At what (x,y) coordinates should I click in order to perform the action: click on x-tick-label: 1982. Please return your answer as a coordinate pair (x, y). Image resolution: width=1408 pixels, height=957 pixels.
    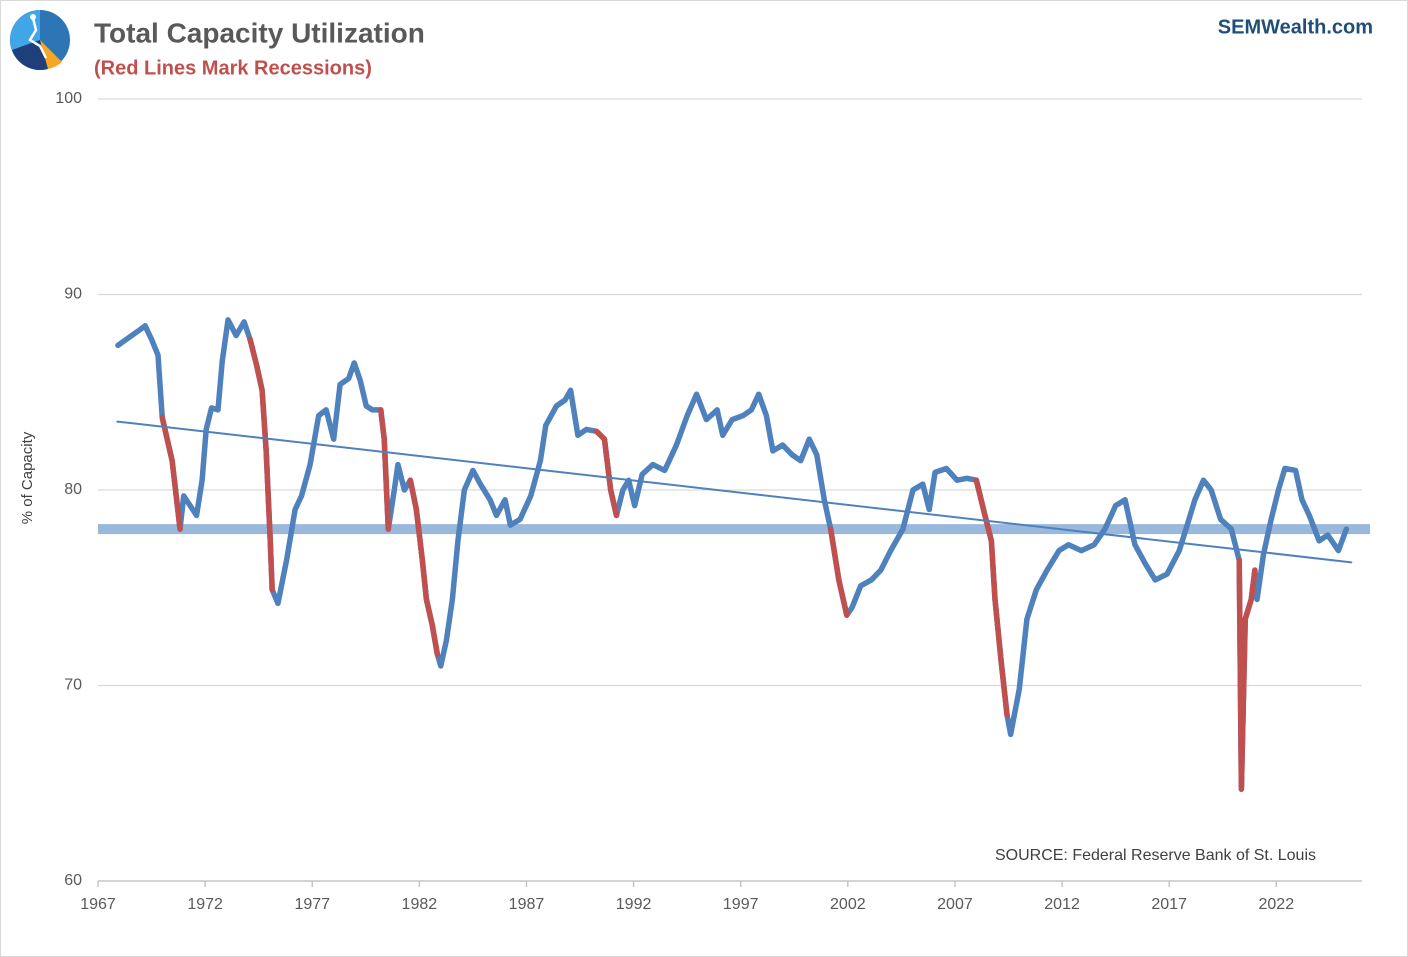
    Looking at the image, I should click on (420, 904).